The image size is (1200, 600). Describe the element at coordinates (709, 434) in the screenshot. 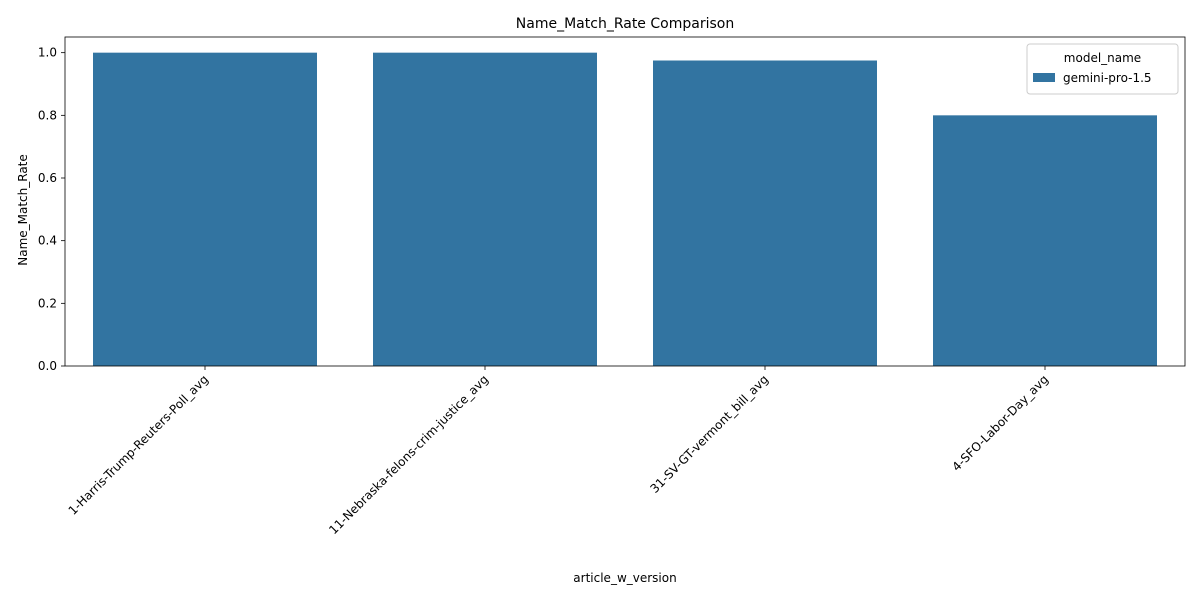

I see `x-tick-label: 31-SV-GT-vermont_bill_avg` at that location.